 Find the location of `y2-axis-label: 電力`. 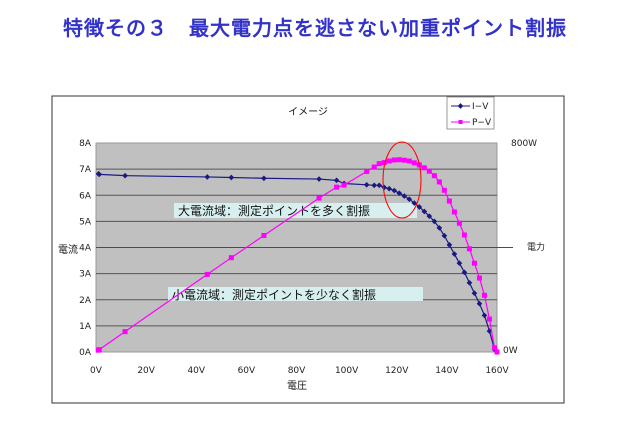

y2-axis-label: 電力 is located at coordinates (536, 247).